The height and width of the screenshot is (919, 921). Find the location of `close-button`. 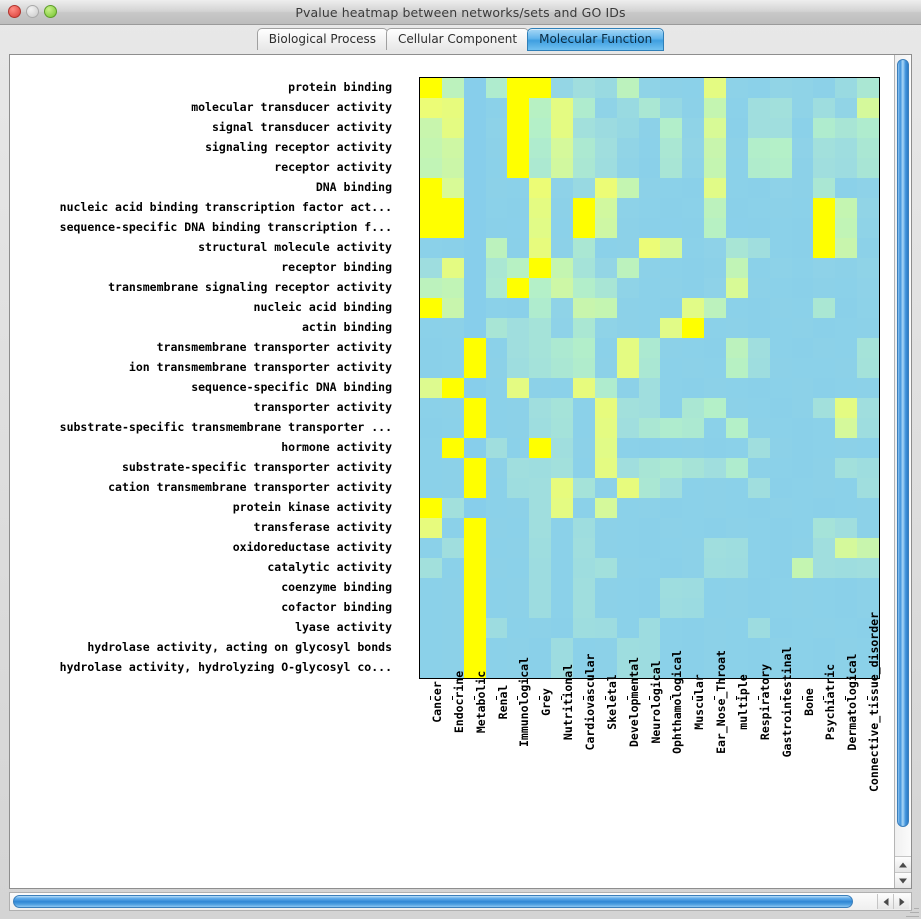

close-button is located at coordinates (14, 11).